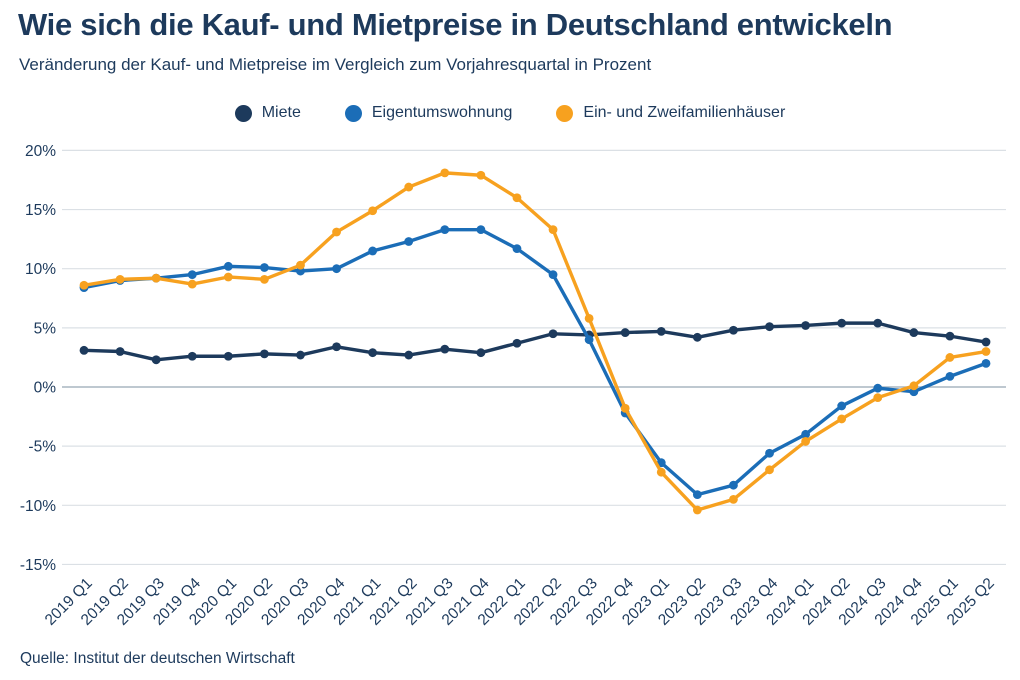 This screenshot has height=680, width=1020. Describe the element at coordinates (565, 113) in the screenshot. I see `legend-swatch-einzweifamilienhaeuser-icon` at that location.